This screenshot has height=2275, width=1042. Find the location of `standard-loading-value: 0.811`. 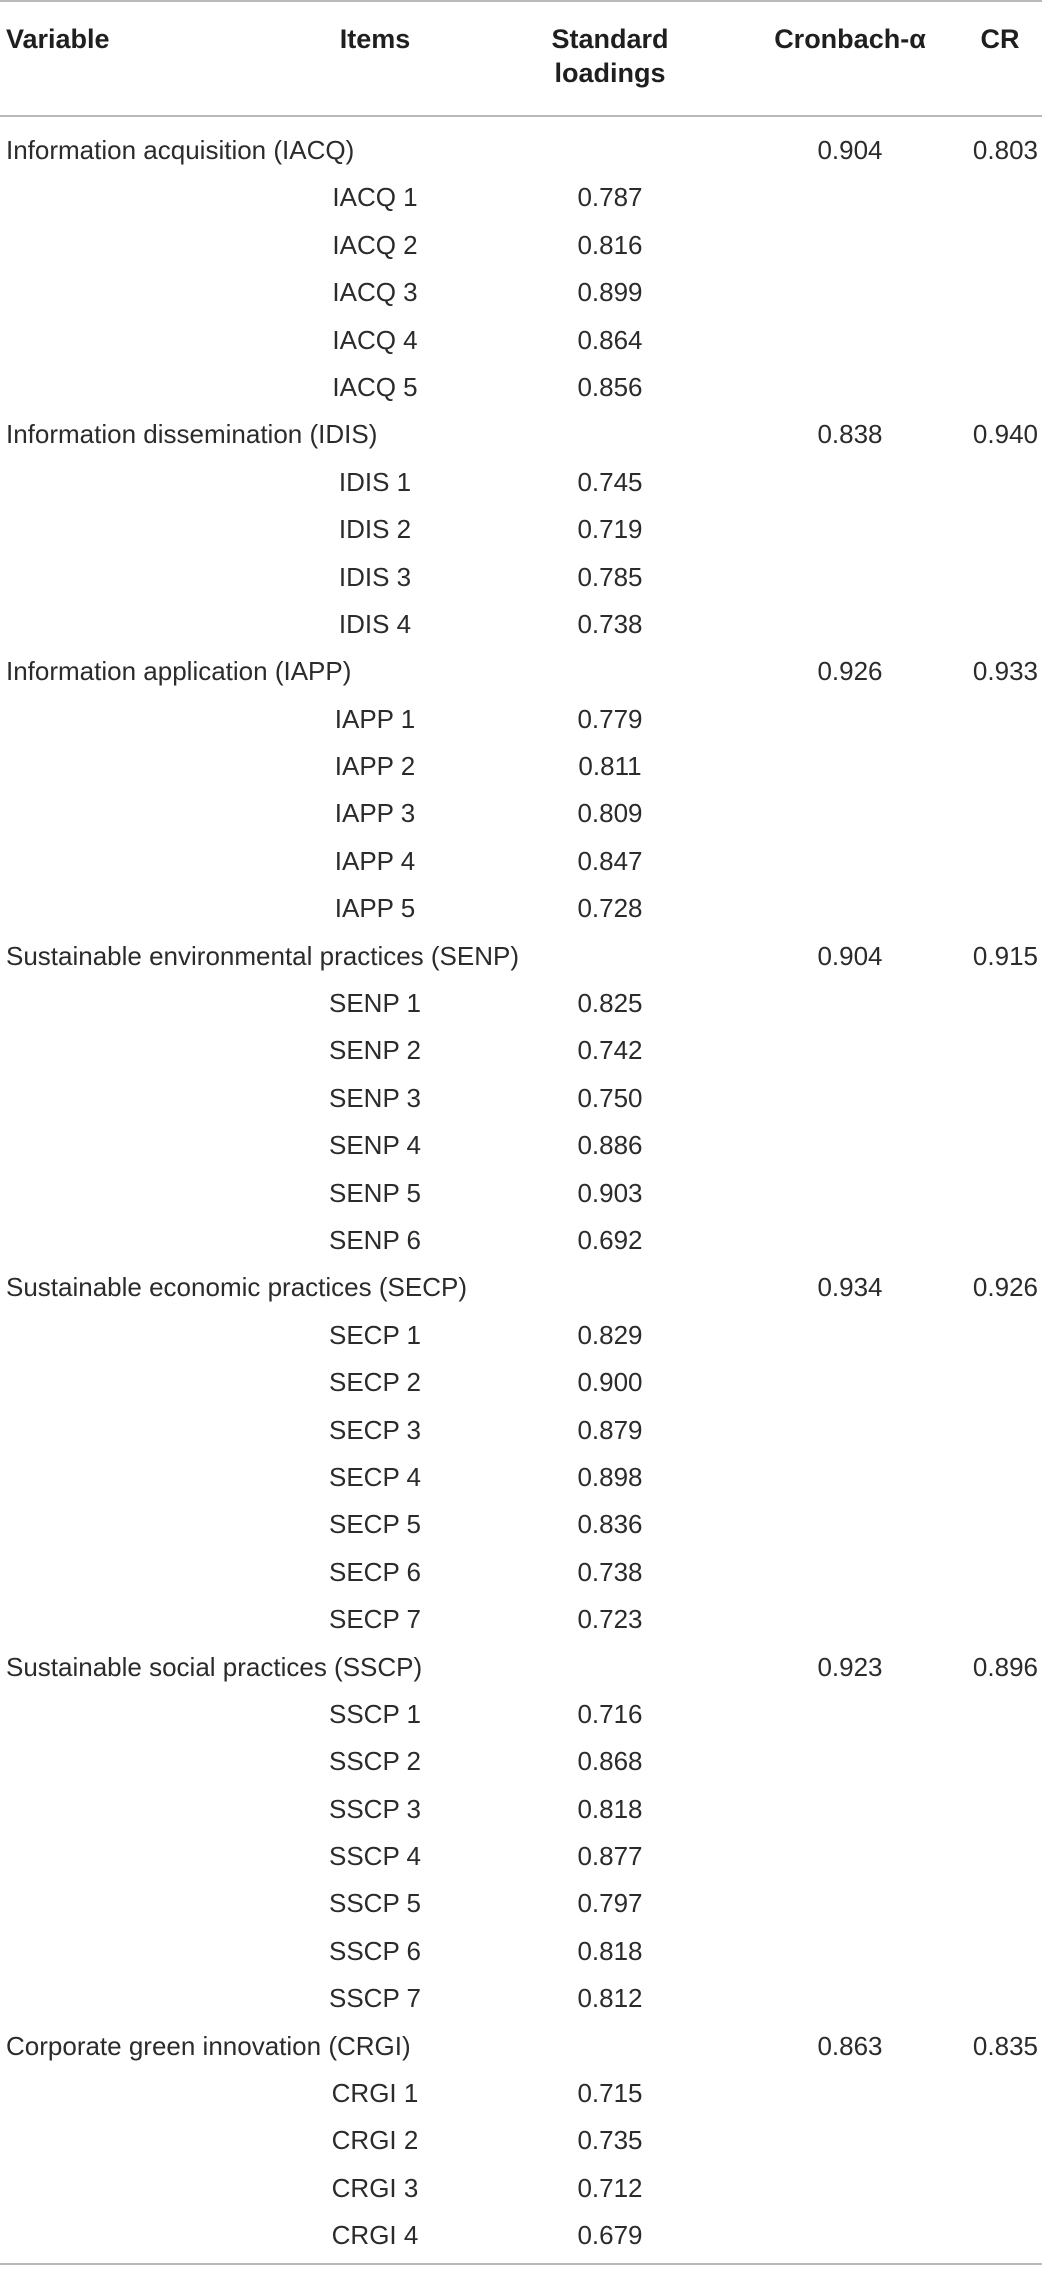

standard-loading-value: 0.811 is located at coordinates (610, 766).